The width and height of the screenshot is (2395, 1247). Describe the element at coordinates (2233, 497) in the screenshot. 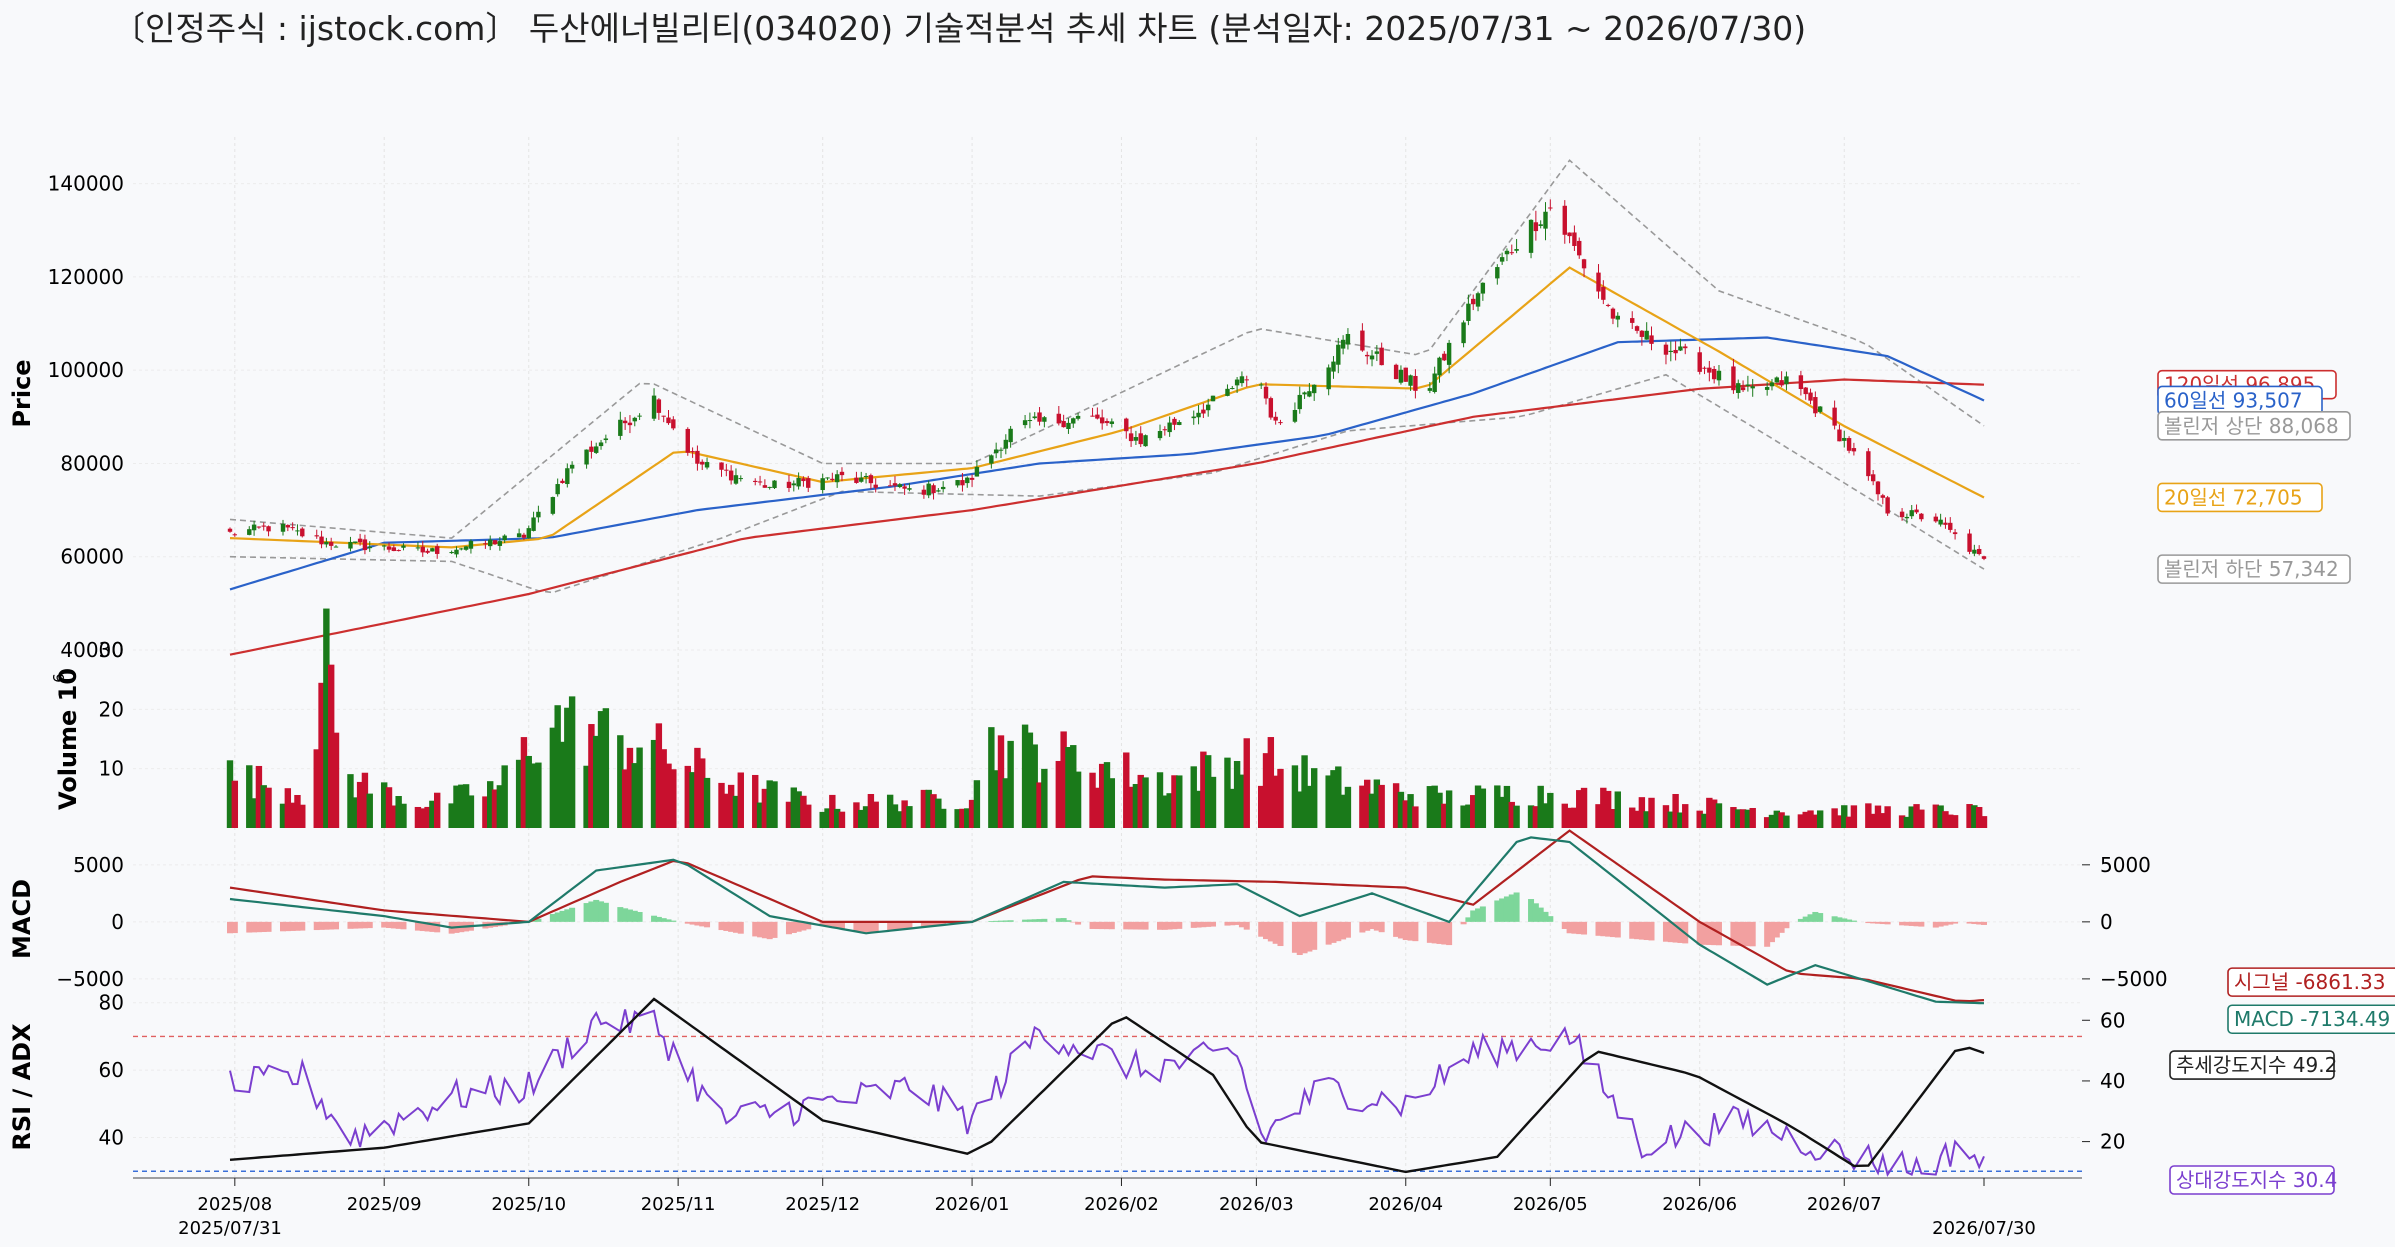

I see `price-label-ma20: 20일선 72,705` at that location.